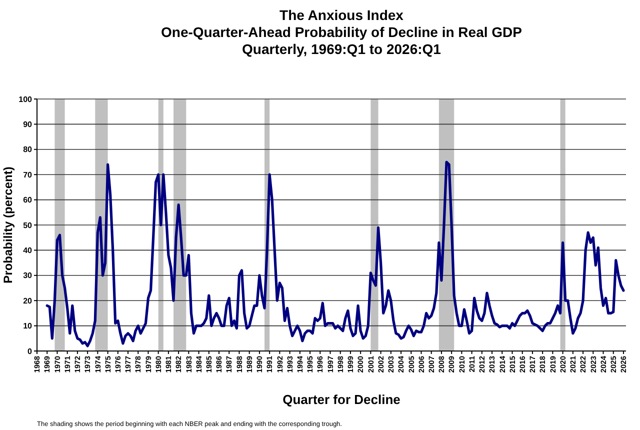 The image size is (640, 430). Describe the element at coordinates (28, 175) in the screenshot. I see `y-tick-label: 70` at that location.